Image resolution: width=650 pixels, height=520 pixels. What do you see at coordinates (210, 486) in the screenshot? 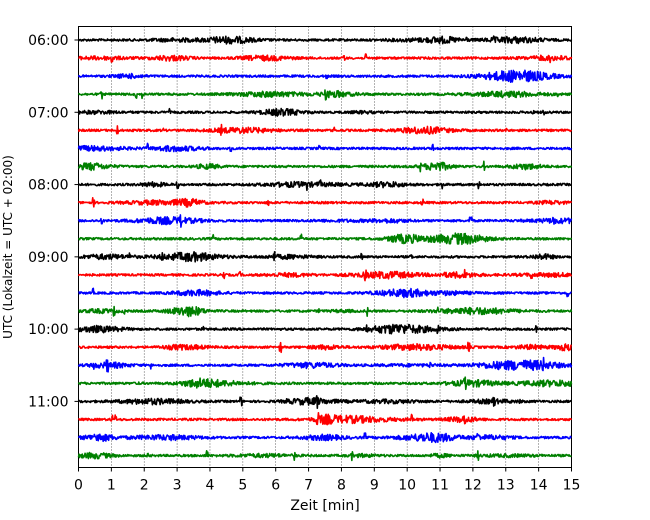
I see `x-tick-label: 4` at bounding box center [210, 486].